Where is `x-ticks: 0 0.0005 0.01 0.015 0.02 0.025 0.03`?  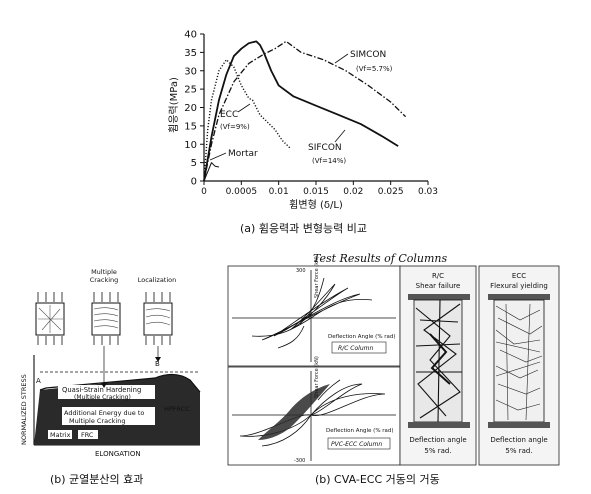
x-ticks: 0 0.0005 0.01 0.015 0.02 0.025 0.03 is located at coordinates (319, 189).